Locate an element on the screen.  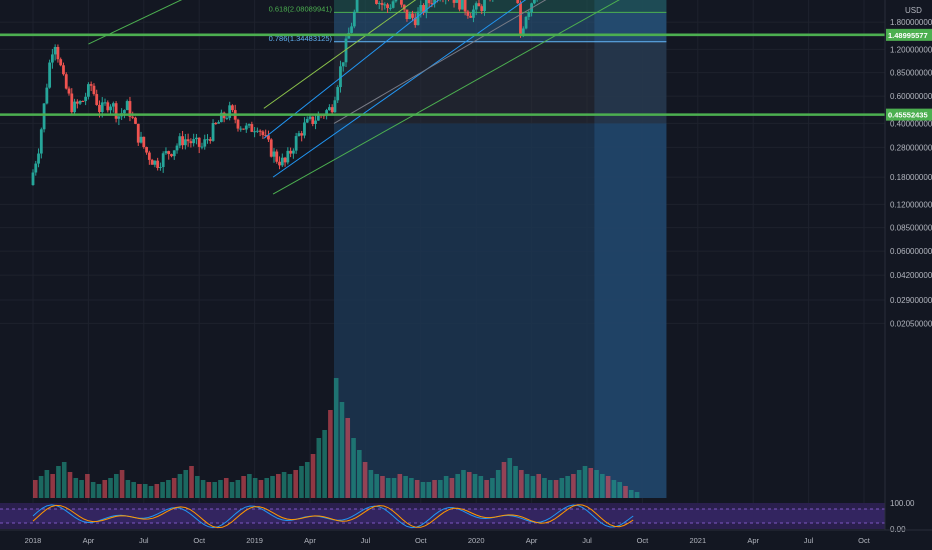
price-tick-label: 1.20000000 is located at coordinates (911, 49).